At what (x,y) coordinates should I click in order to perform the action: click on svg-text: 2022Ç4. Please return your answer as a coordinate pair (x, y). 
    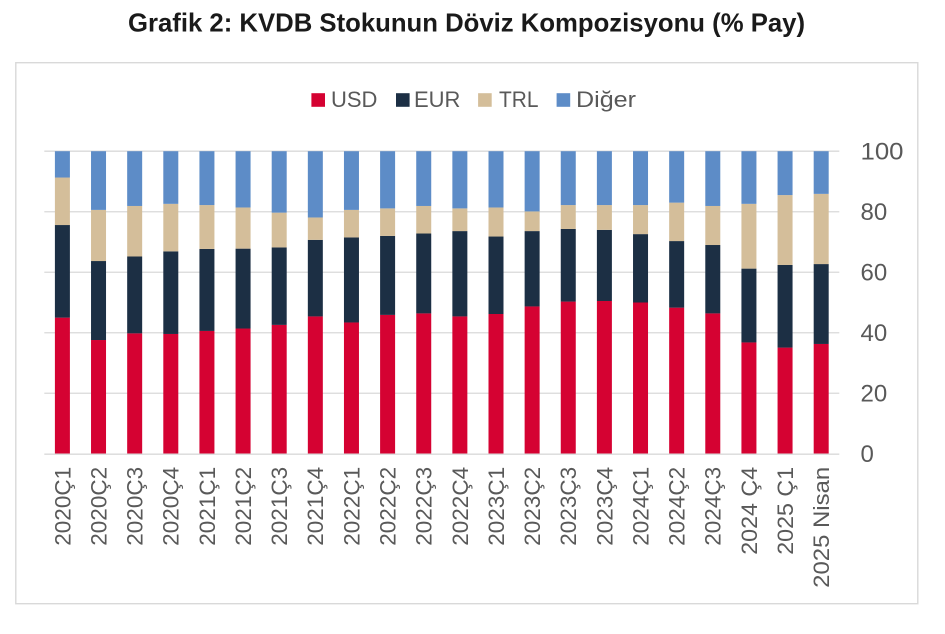
    Looking at the image, I should click on (460, 506).